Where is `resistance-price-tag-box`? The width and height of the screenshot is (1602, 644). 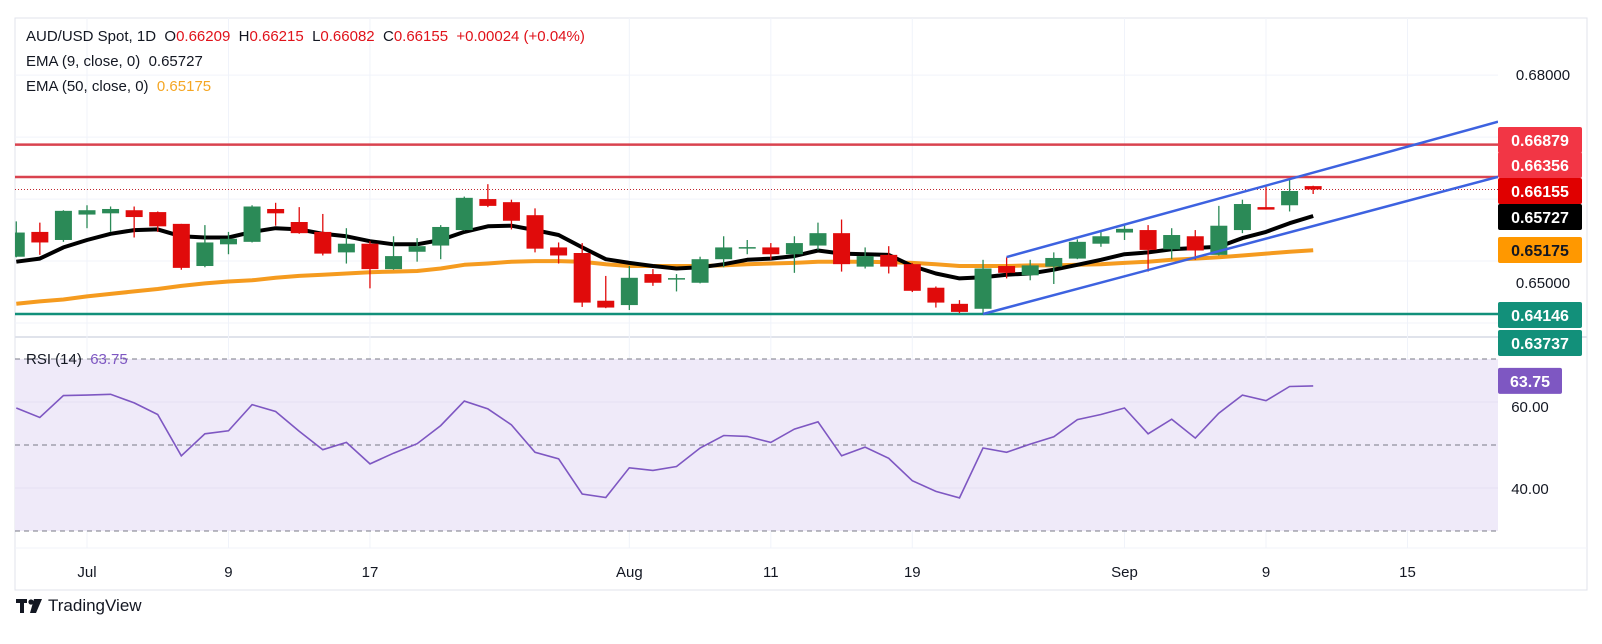 resistance-price-tag-box is located at coordinates (1540, 165).